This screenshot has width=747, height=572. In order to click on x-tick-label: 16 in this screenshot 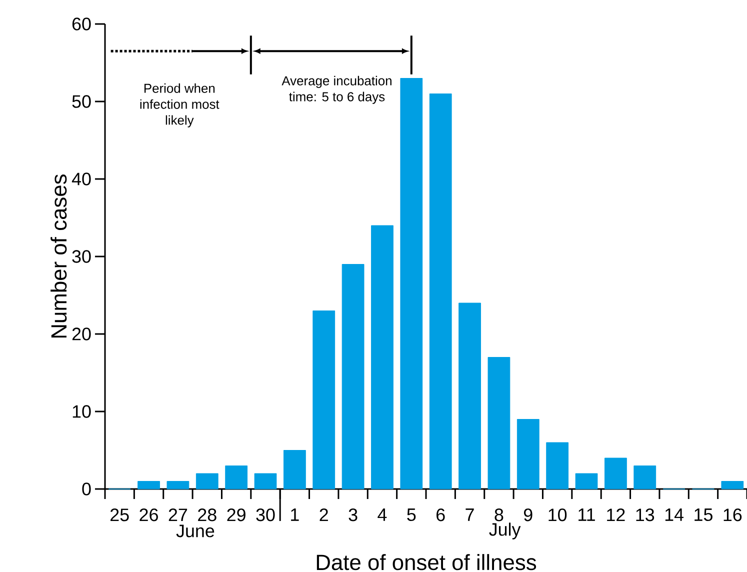, I will do `click(733, 515)`.